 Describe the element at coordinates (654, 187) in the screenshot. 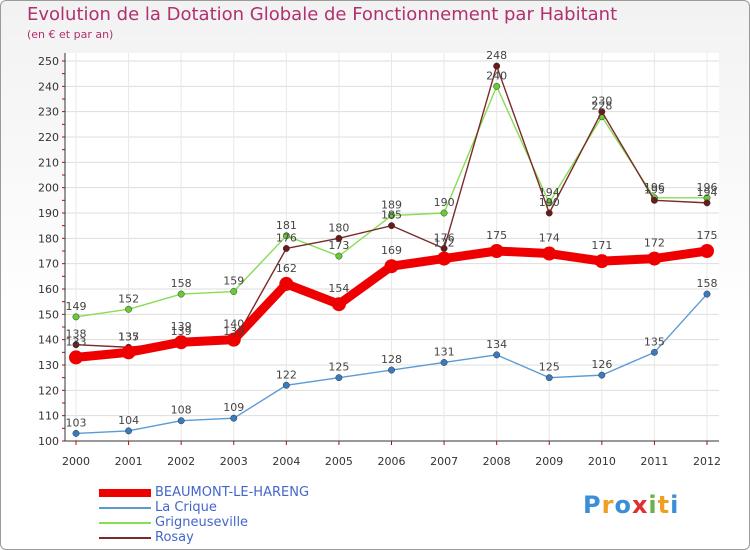

I see `data-label: 196` at that location.